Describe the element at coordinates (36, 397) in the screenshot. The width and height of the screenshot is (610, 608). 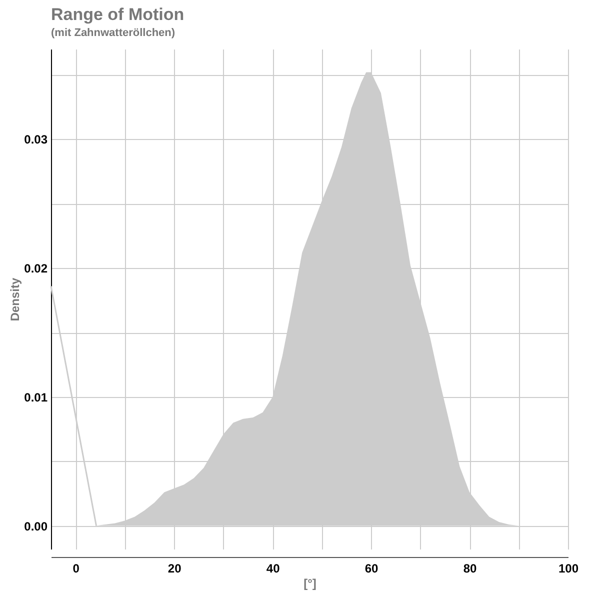
I see `y-tick-label: 0.01` at that location.